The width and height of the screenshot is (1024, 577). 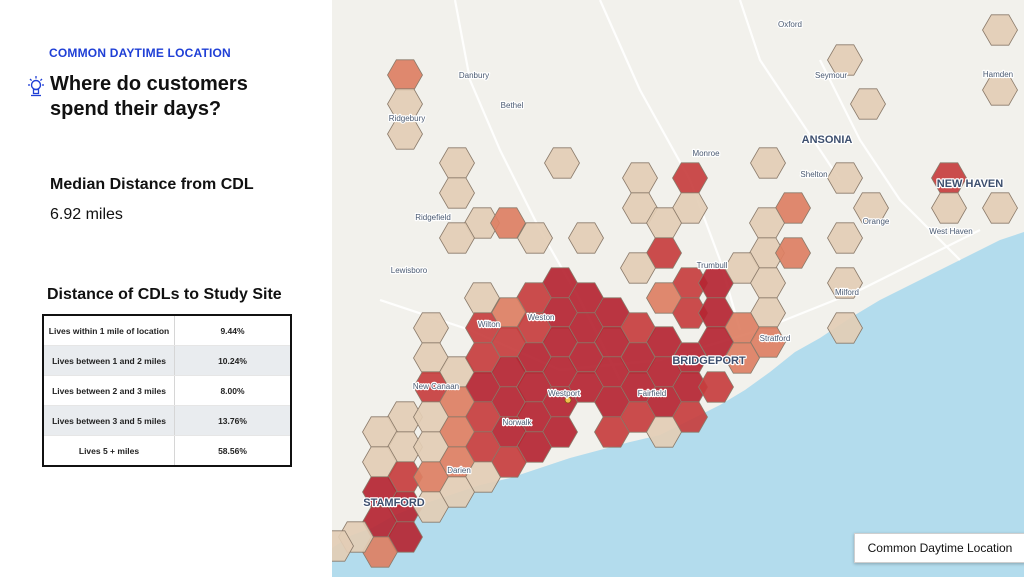 I want to click on table-row: Lives between 3 and 5 miles 13.76%, so click(x=167, y=420).